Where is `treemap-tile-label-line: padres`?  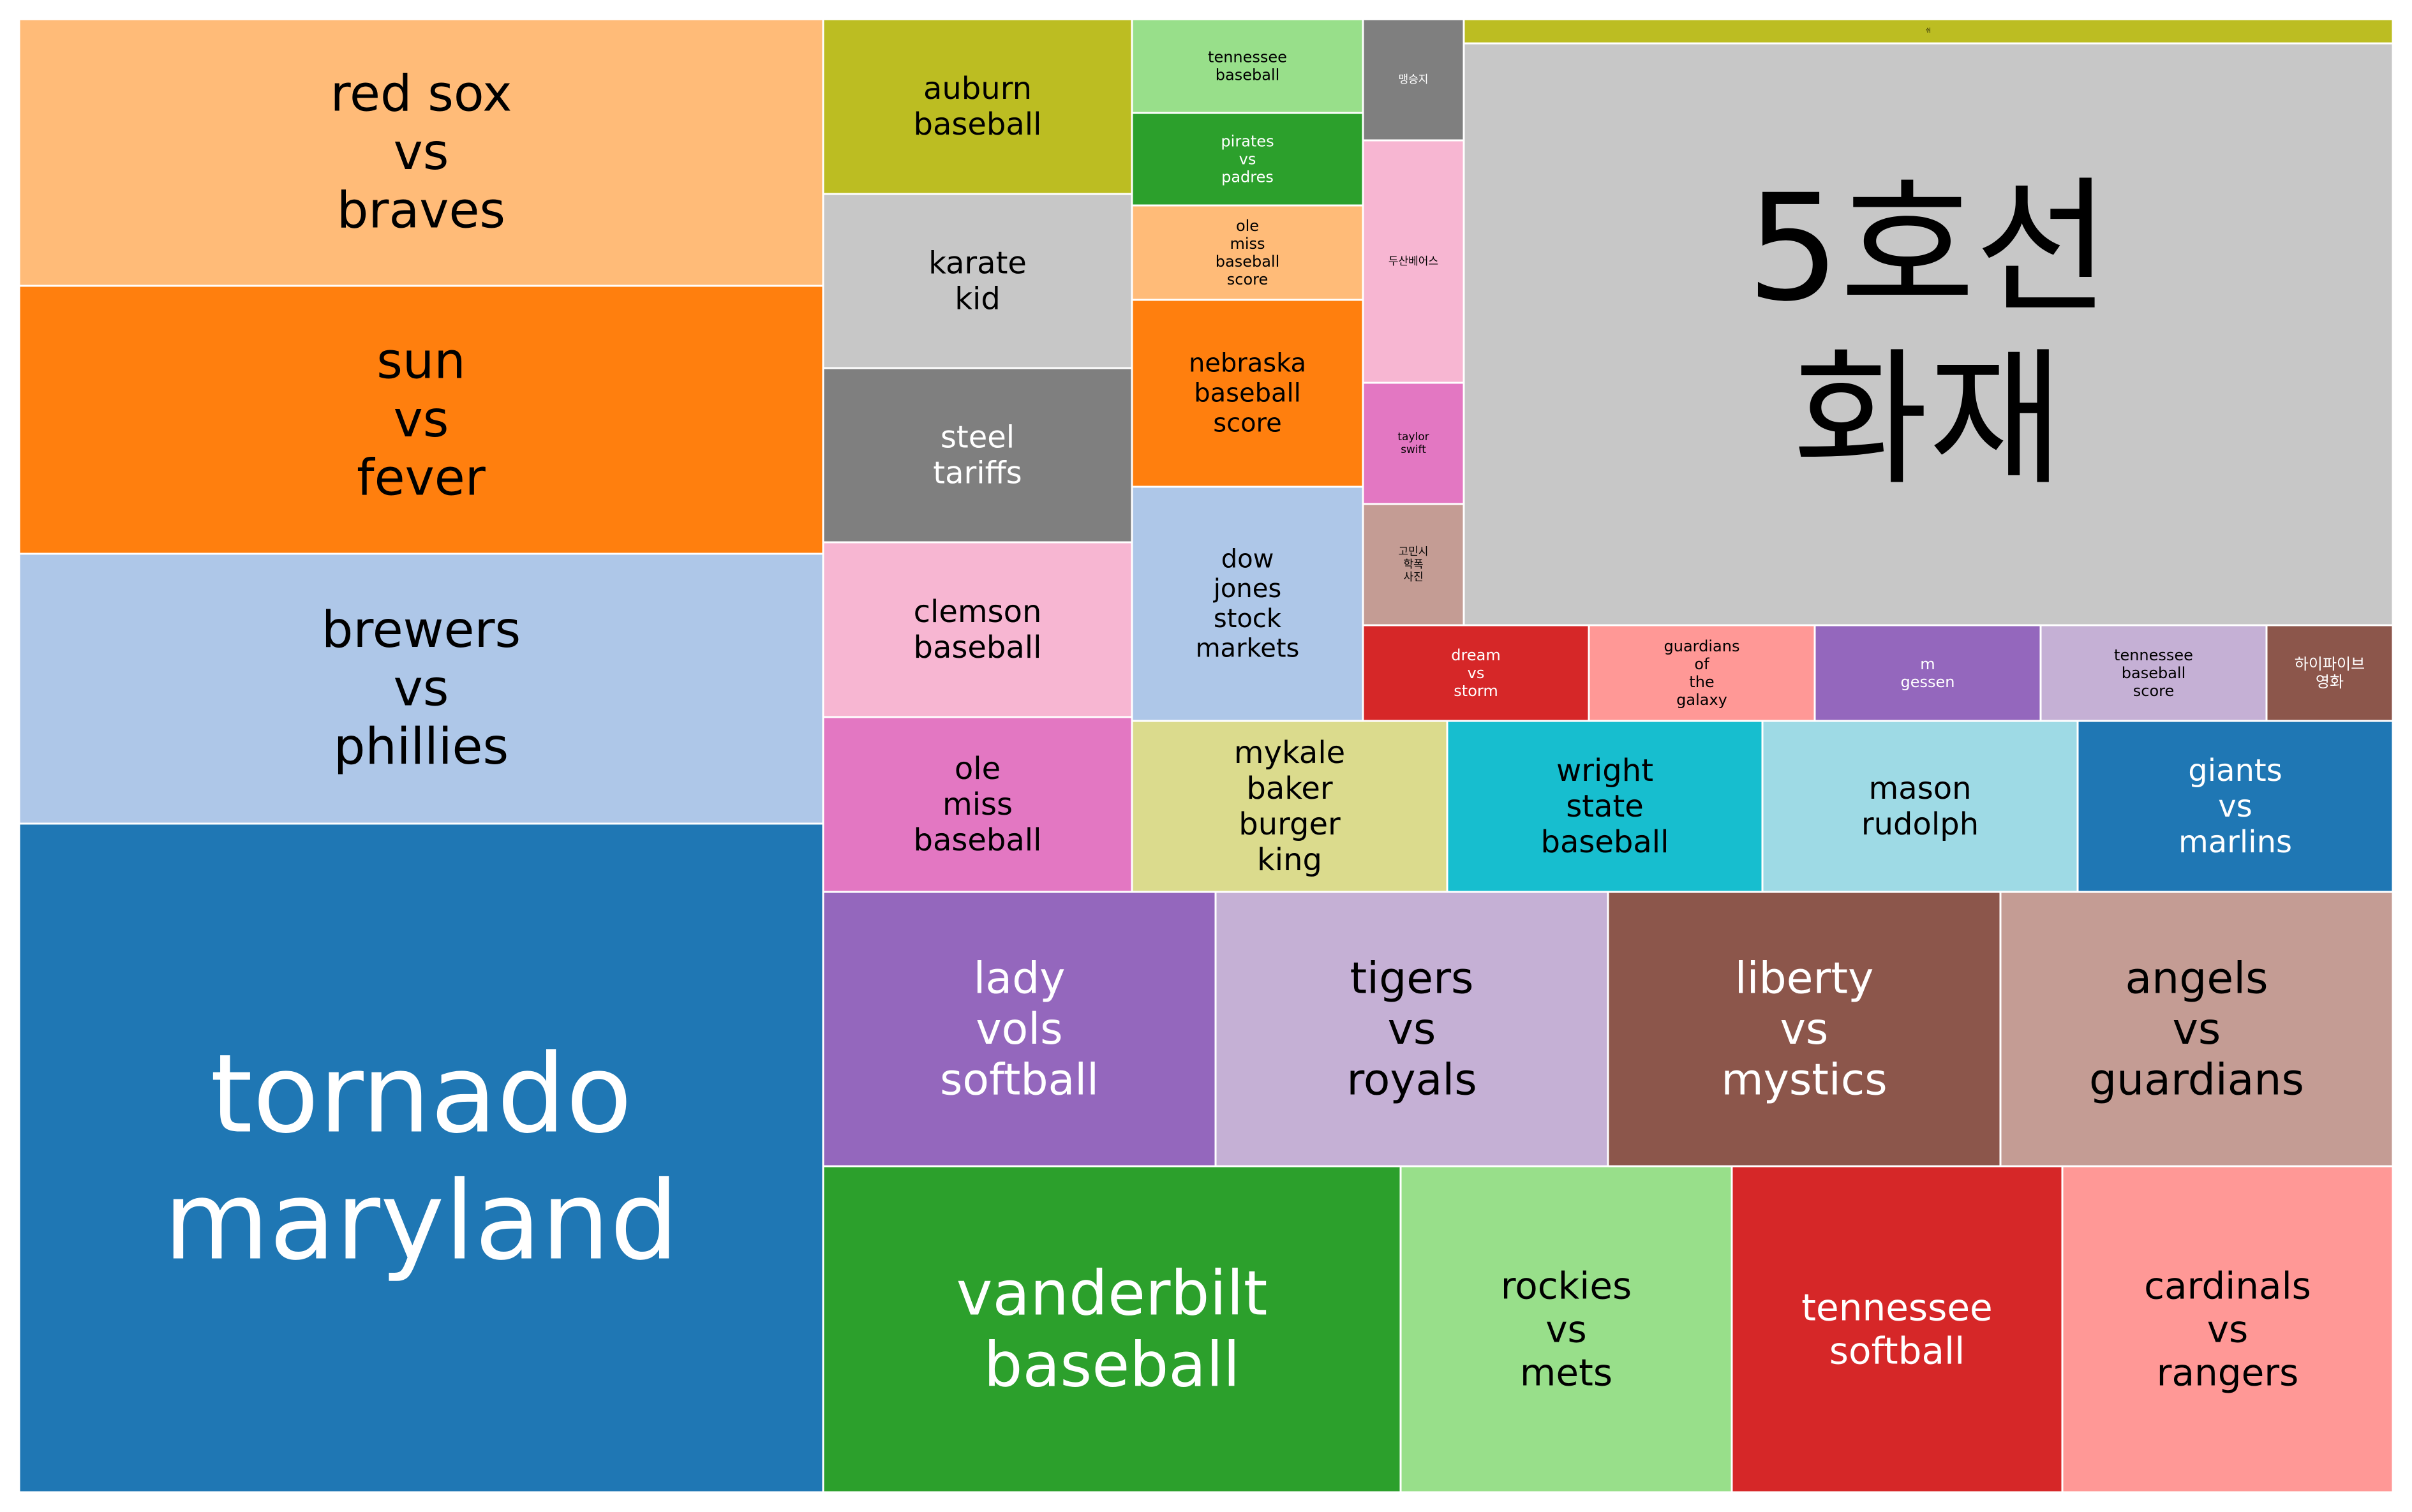 treemap-tile-label-line: padres is located at coordinates (1247, 177).